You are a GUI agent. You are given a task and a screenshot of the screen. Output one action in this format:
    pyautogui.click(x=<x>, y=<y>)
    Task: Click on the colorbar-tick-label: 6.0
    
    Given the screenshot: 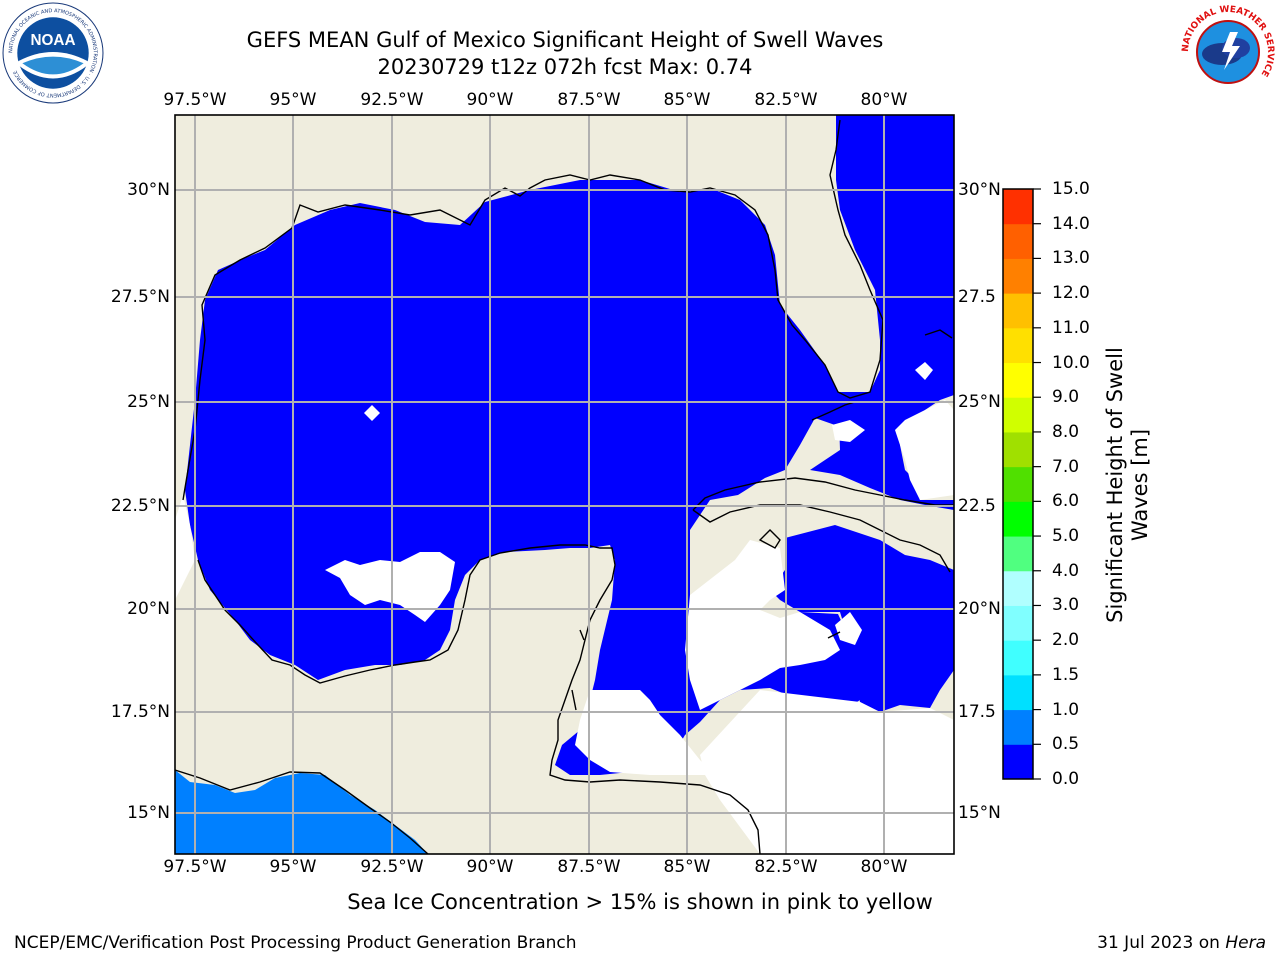 What is the action you would take?
    pyautogui.click(x=1066, y=501)
    